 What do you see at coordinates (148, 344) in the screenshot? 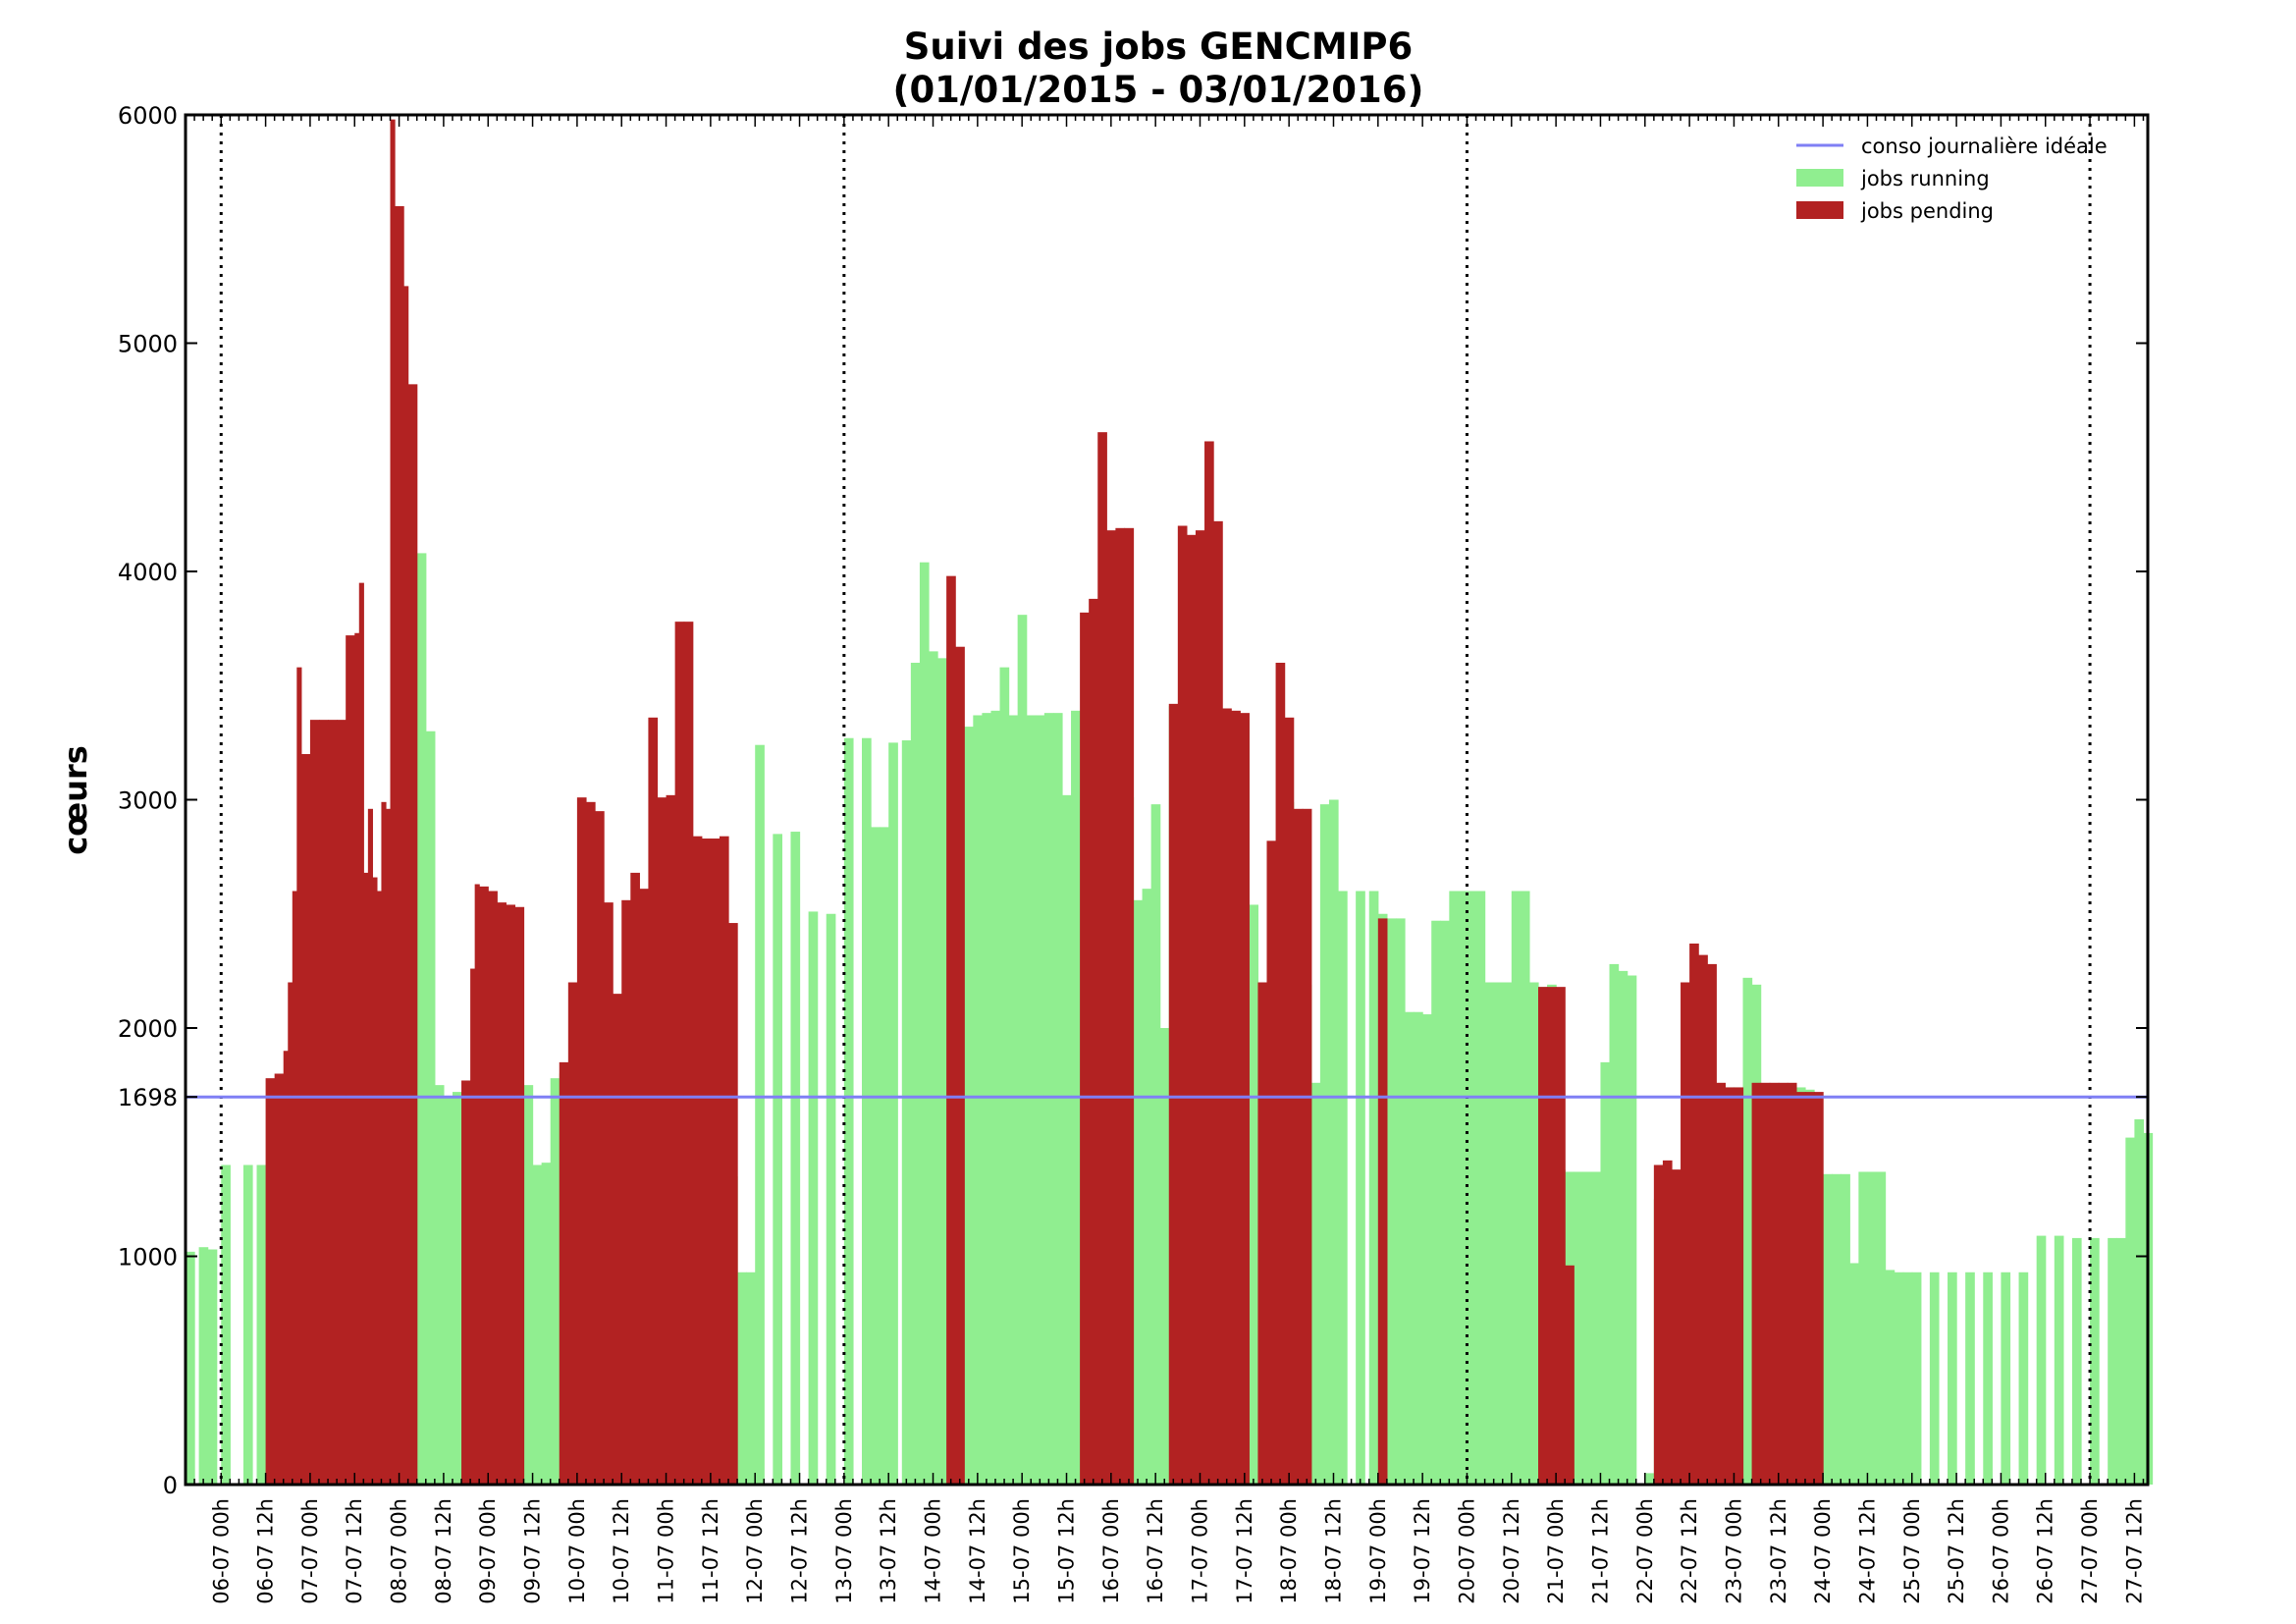
I see `y-tick-label-6: 5000` at bounding box center [148, 344].